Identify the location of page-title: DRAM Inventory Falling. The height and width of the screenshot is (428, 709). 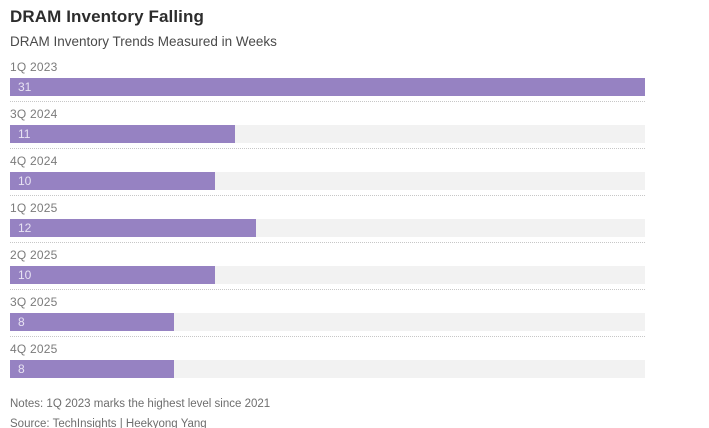
(107, 16).